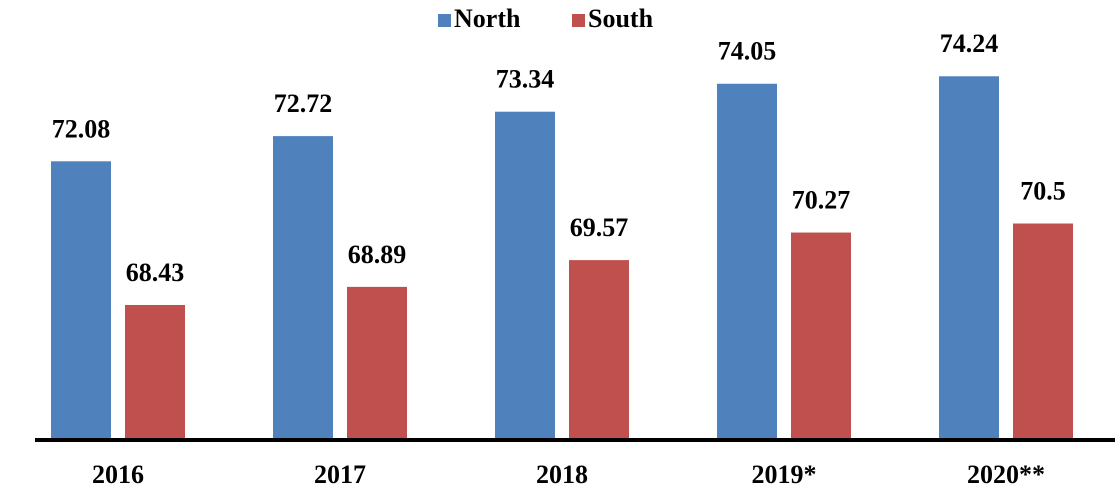 The image size is (1115, 496). Describe the element at coordinates (747, 51) in the screenshot. I see `data-label: 74.05` at that location.